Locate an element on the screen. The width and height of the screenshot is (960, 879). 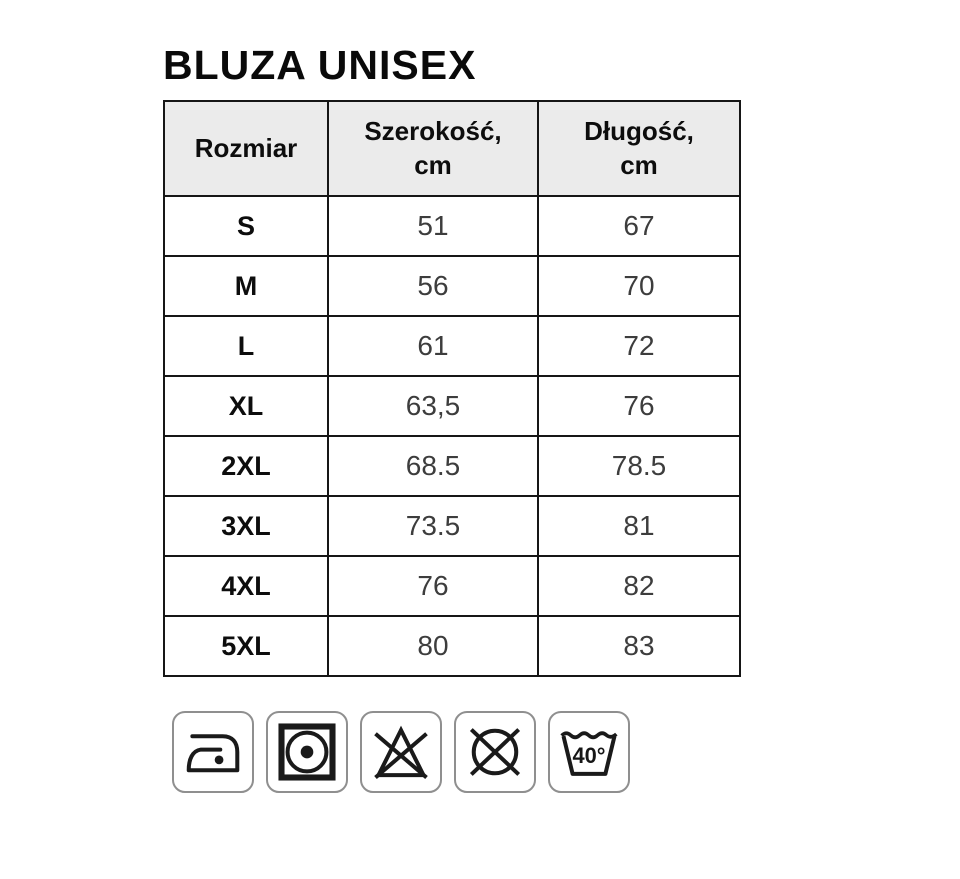
table-row: 5XL 80 83 is located at coordinates (452, 646).